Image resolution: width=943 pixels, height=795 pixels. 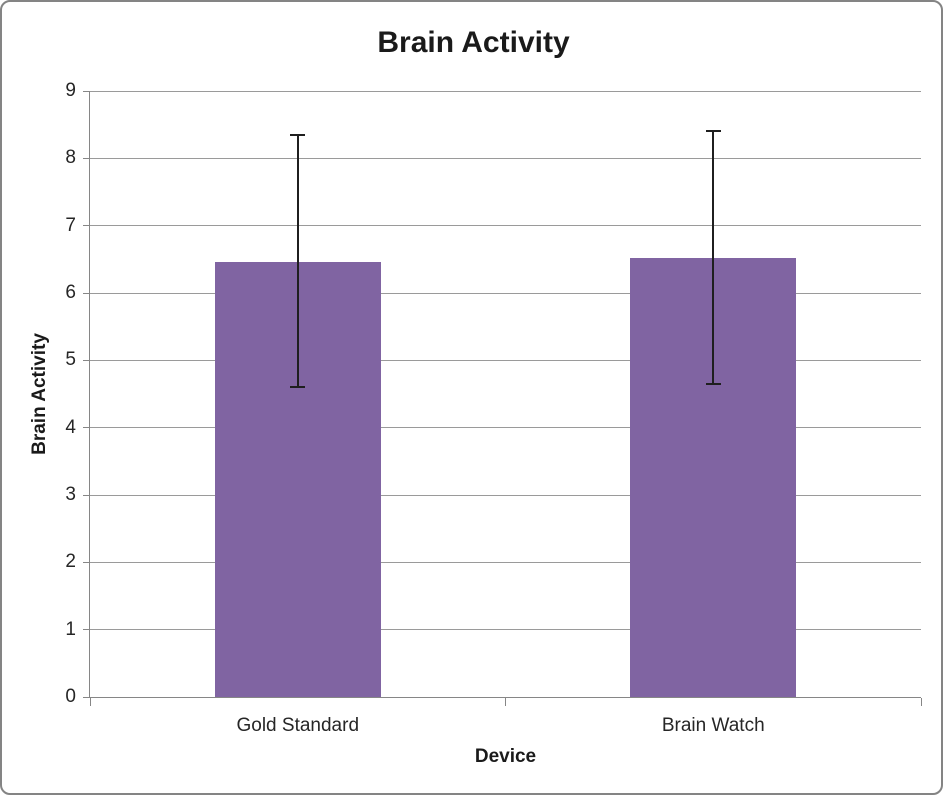 I want to click on y-tick-label-1: 1, so click(x=70, y=629).